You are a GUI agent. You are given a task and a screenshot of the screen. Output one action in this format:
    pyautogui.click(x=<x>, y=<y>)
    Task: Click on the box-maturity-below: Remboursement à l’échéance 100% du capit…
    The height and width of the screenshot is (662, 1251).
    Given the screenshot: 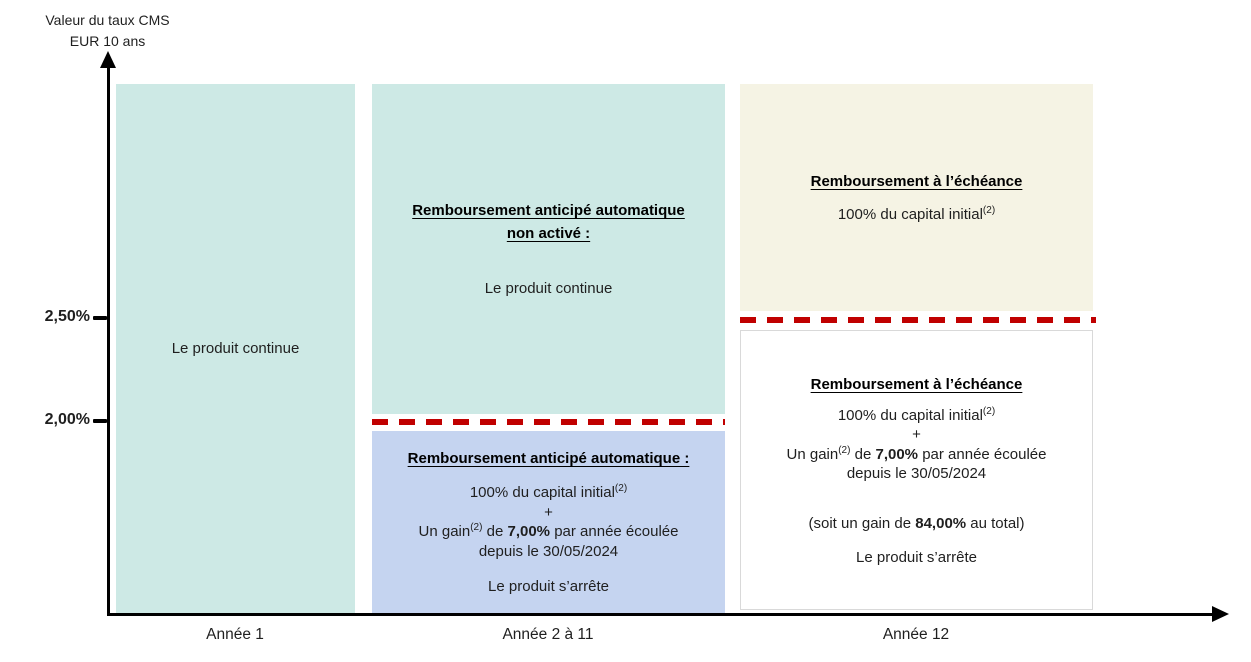 What is the action you would take?
    pyautogui.click(x=916, y=470)
    